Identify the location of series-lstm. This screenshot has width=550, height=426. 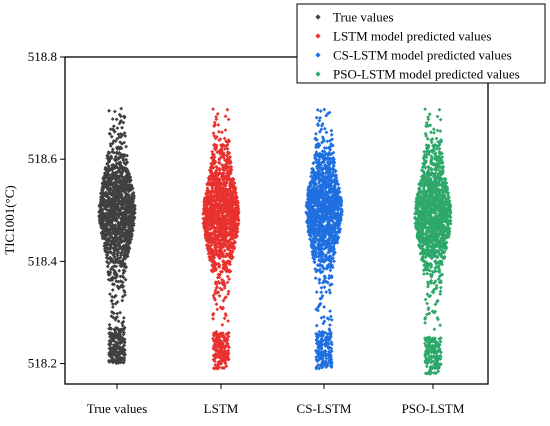
(221, 238).